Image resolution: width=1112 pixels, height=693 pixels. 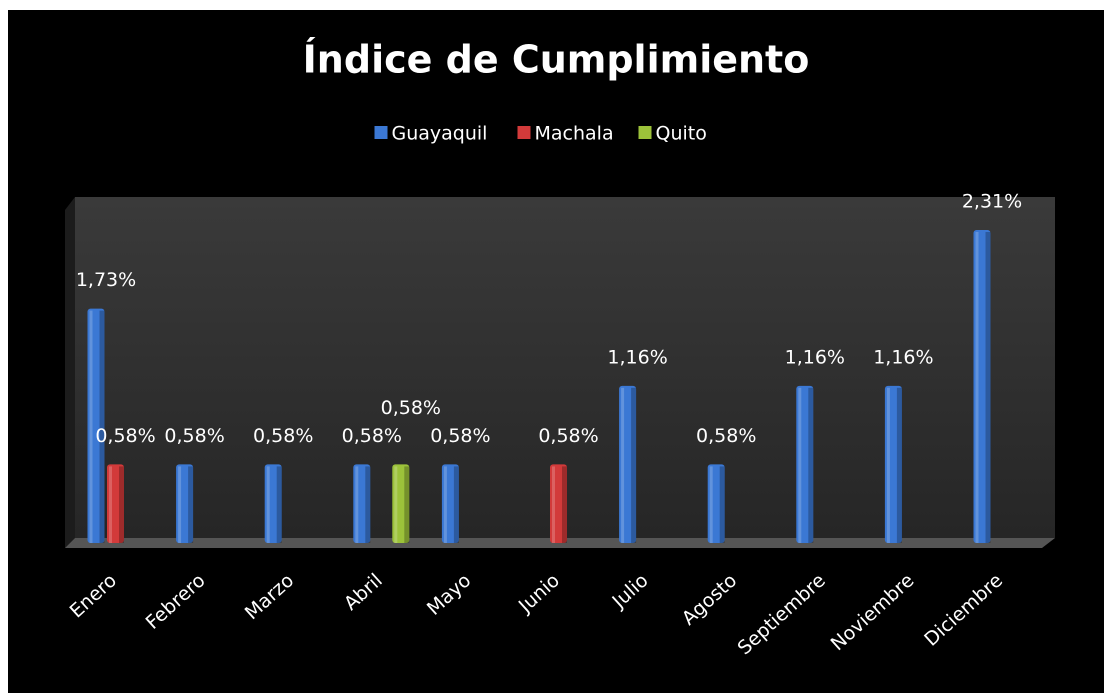 I want to click on legend: Guayaquil Machala Quito, so click(x=540, y=134).